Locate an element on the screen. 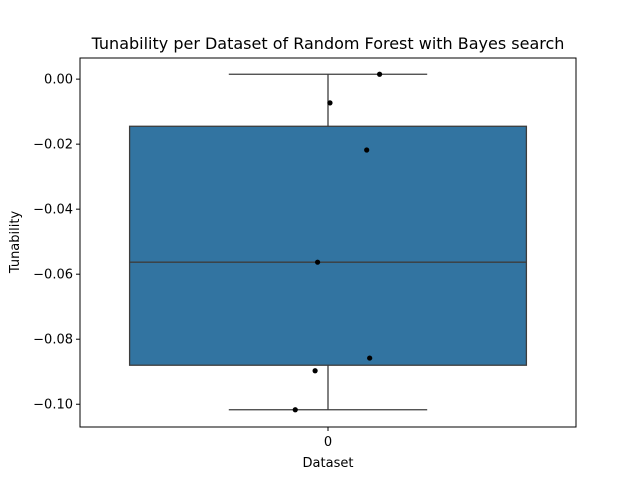  y-axis-ticks: 0.00 −0.02 −0.04 −0.06 −0.08 −0.10 is located at coordinates (56, 243).